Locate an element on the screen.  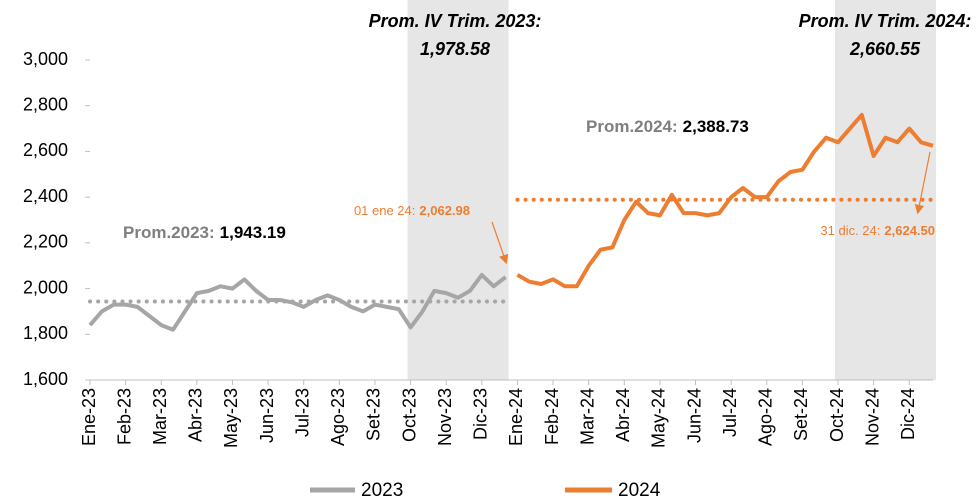
quarter-value: 2,660.55 is located at coordinates (885, 49).